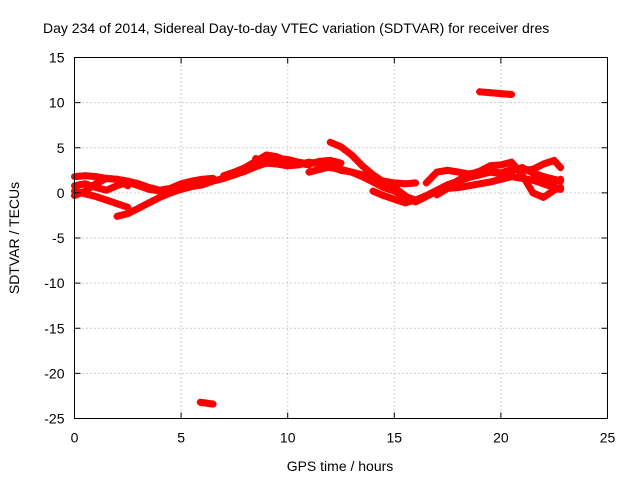 The image size is (640, 480). What do you see at coordinates (61, 193) in the screenshot?
I see `y-tick-label: 0` at bounding box center [61, 193].